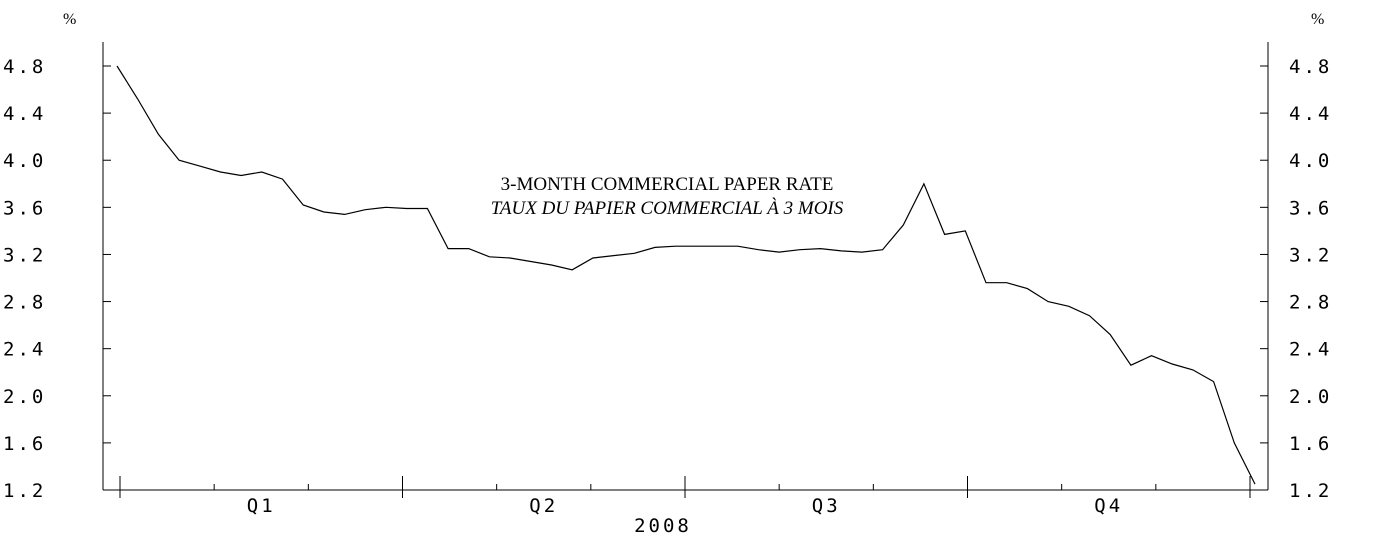 This screenshot has width=1378, height=540. What do you see at coordinates (1310, 491) in the screenshot?
I see `y-tick-label-right: 1.2` at bounding box center [1310, 491].